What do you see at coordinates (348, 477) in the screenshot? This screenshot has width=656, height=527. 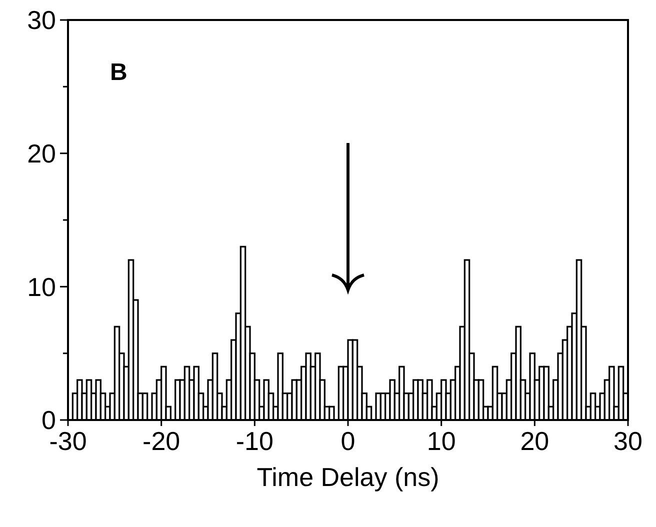 I see `x-axis-title: Time Delay (ns)` at bounding box center [348, 477].